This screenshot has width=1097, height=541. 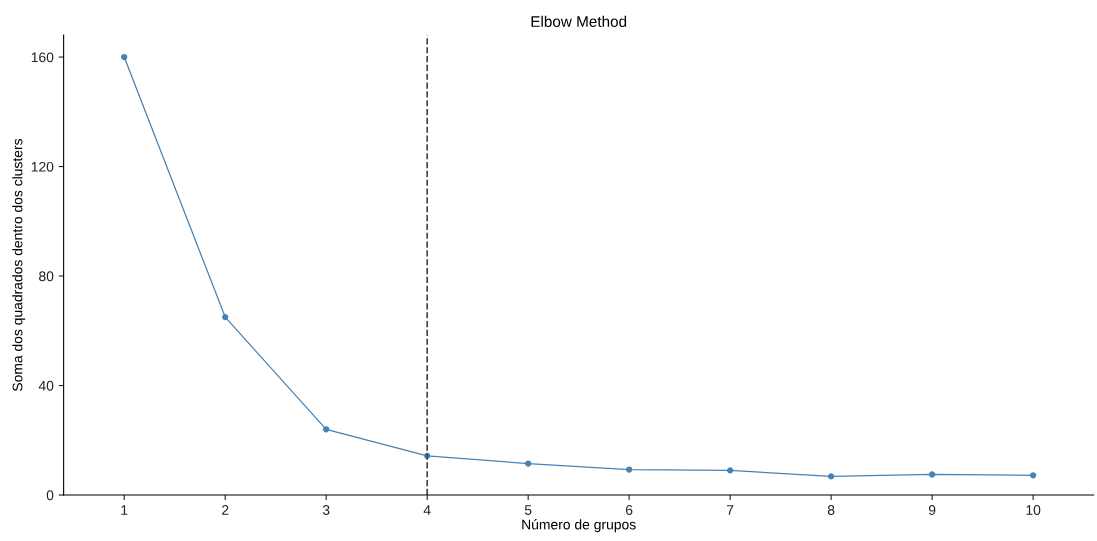 I want to click on y-tick-label: 120, so click(x=42, y=166).